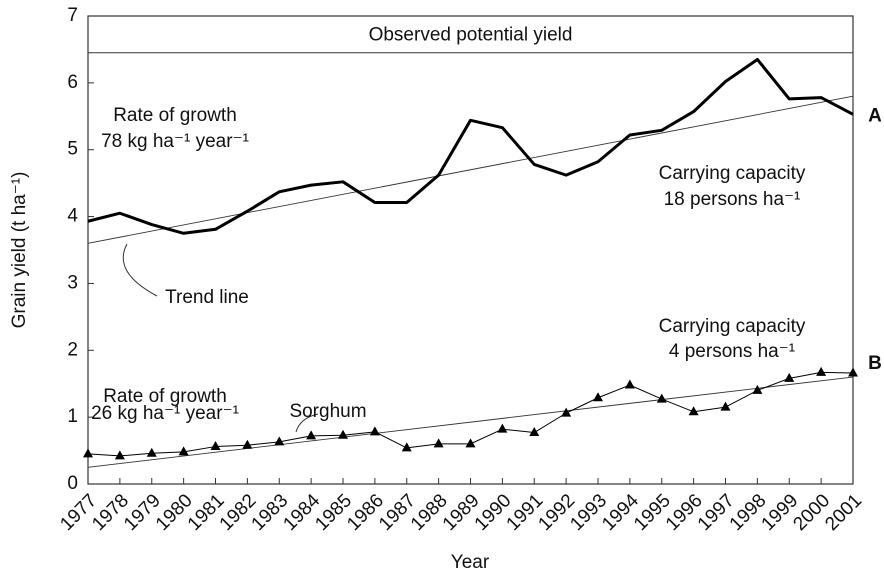 This screenshot has height=574, width=884. Describe the element at coordinates (72, 15) in the screenshot. I see `y-tick-label: 7` at that location.